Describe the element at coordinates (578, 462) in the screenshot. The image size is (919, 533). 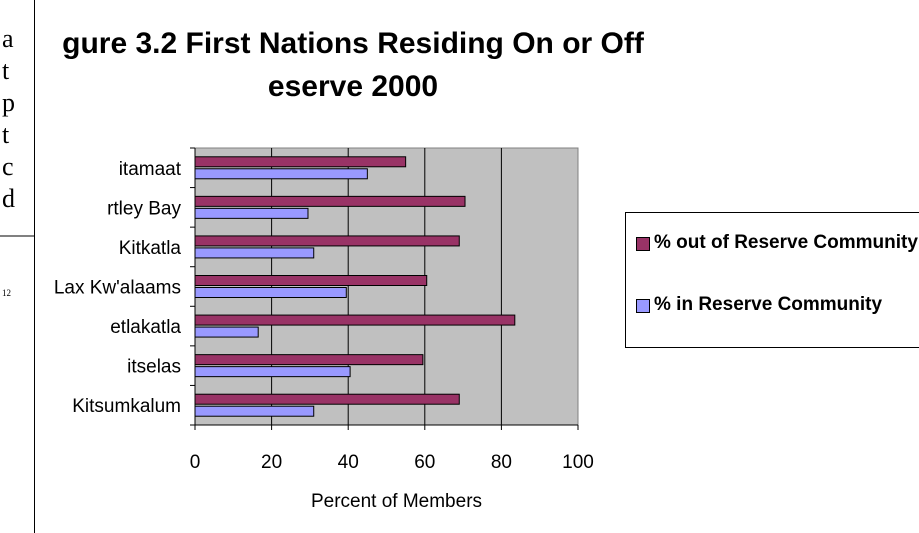
I see `x-tick-label-100: 100` at that location.